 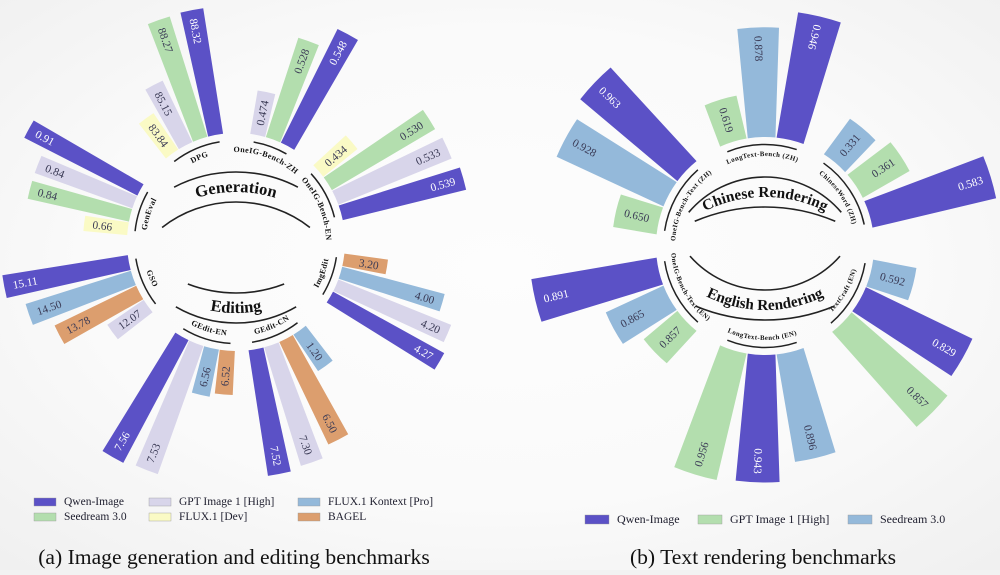 I want to click on svg-text: (b) Text rendering benchmarks, so click(x=763, y=557).